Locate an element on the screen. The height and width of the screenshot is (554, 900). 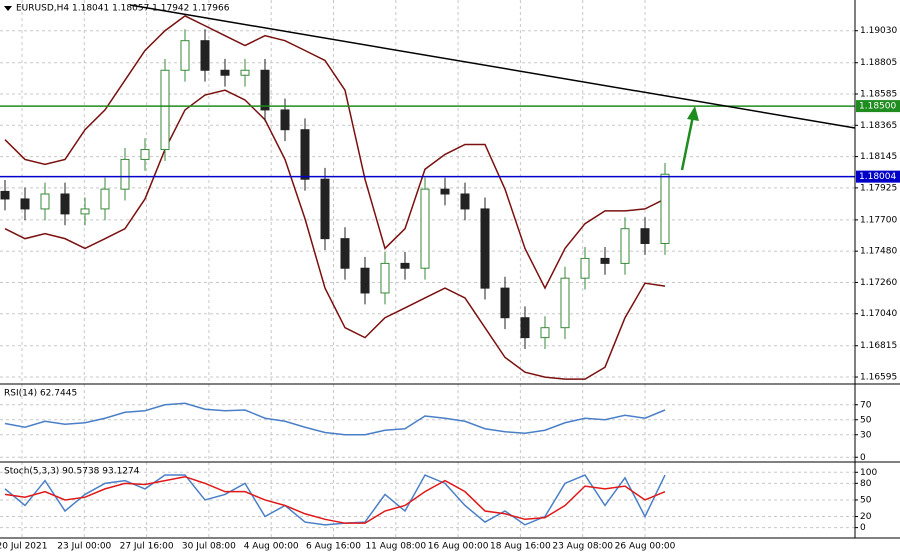
level-label: 1.18500 is located at coordinates (877, 107).